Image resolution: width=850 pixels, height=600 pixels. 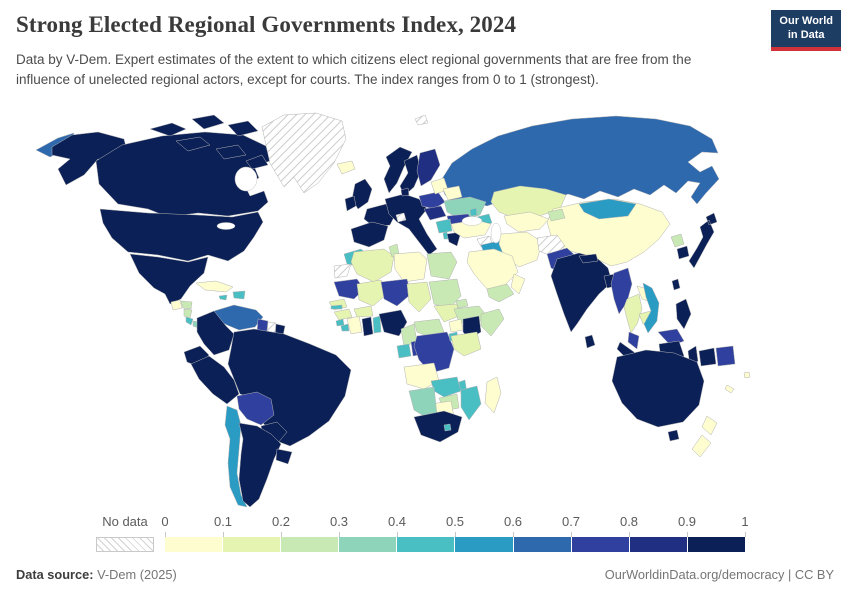 What do you see at coordinates (260, 465) in the screenshot?
I see `map-region-argentina` at bounding box center [260, 465].